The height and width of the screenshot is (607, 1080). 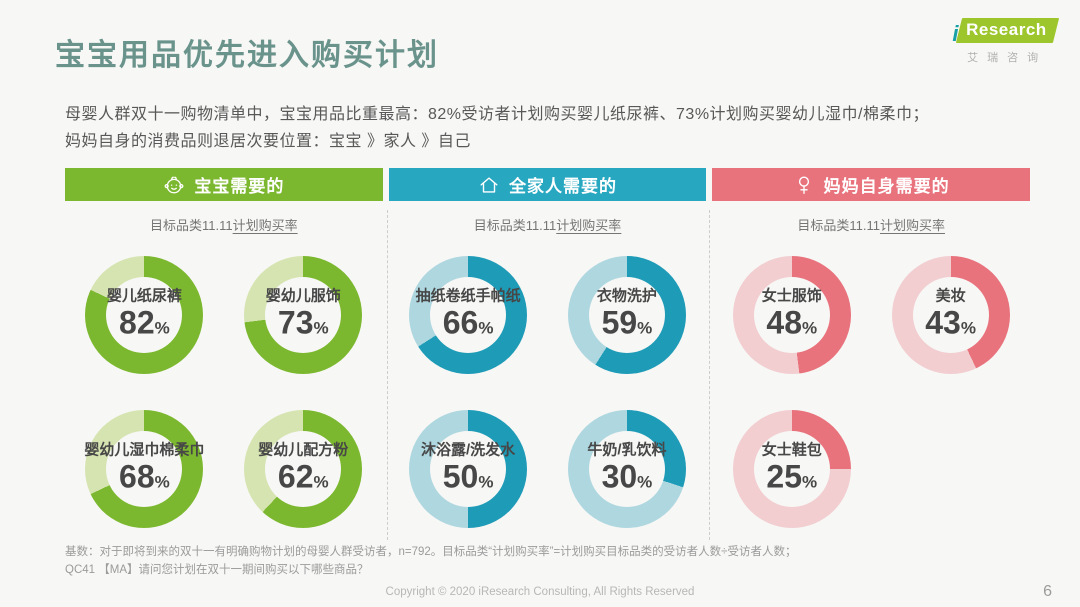 I want to click on donut-label: 美妆 43%, so click(x=951, y=315).